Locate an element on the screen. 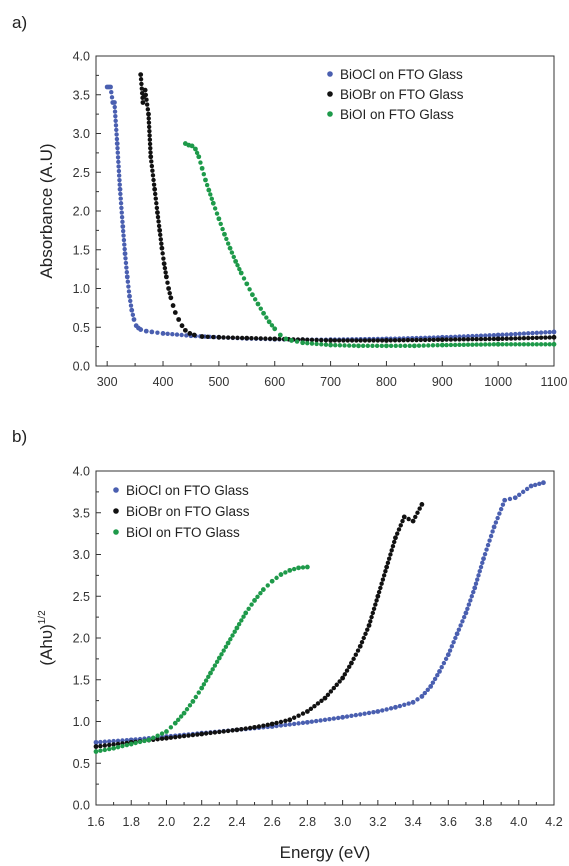 The image size is (569, 866). legend-marker is located at coordinates (116, 532).